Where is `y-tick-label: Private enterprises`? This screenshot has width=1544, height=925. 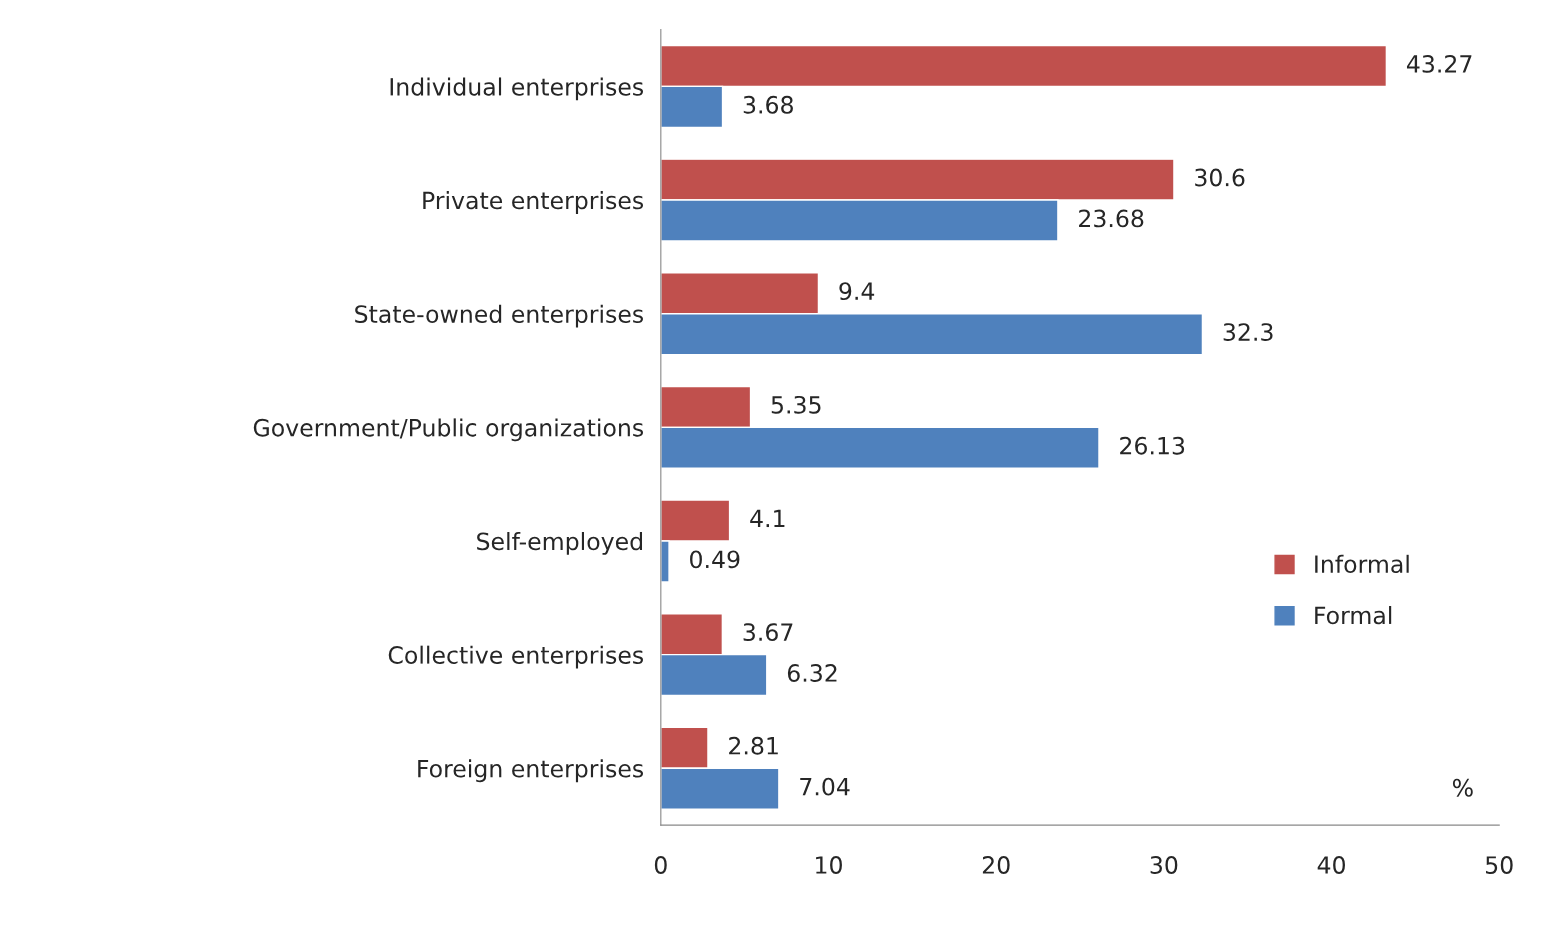
y-tick-label: Private enterprises is located at coordinates (533, 202).